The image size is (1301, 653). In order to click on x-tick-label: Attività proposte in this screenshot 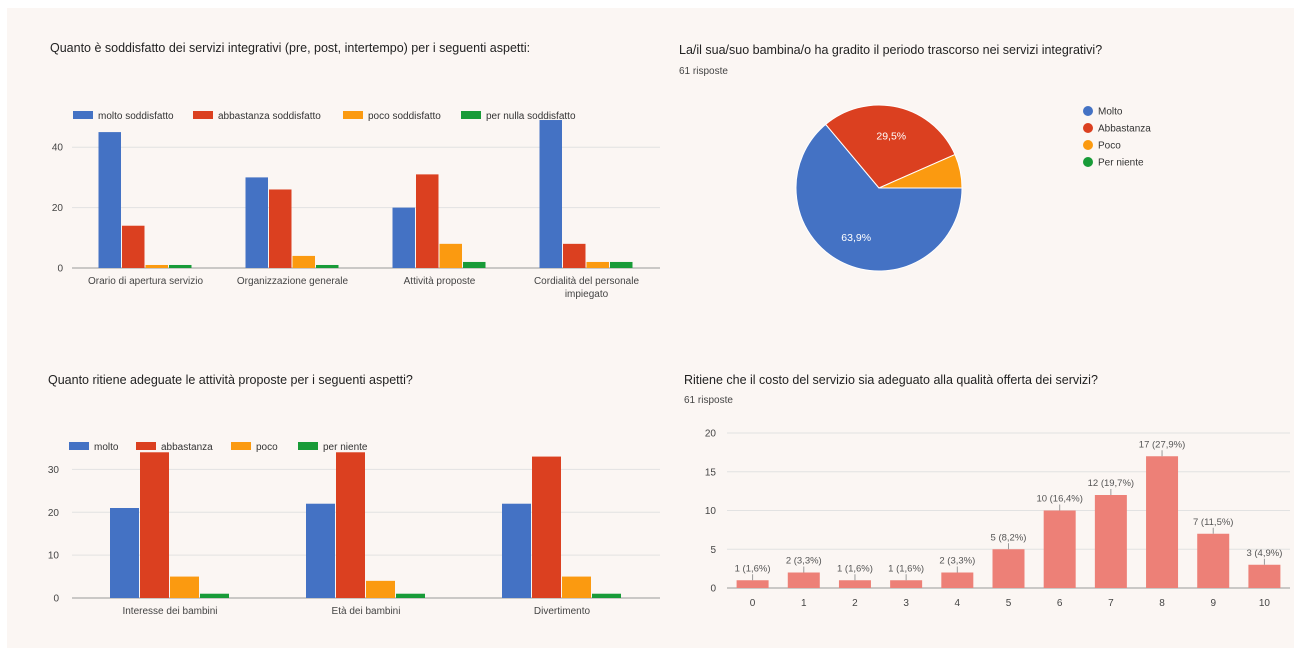, I will do `click(440, 281)`.